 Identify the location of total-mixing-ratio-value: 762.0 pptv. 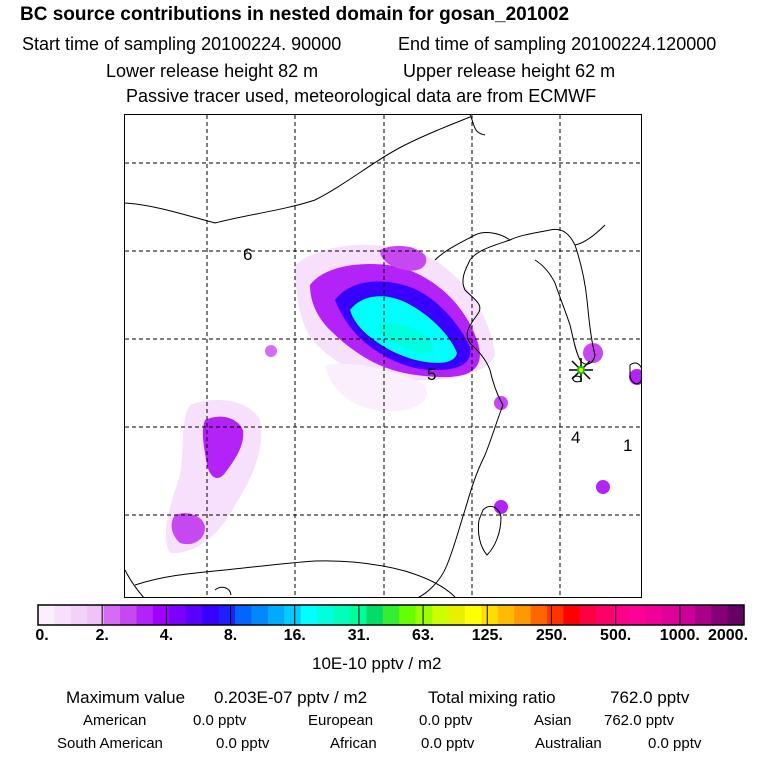
(650, 697).